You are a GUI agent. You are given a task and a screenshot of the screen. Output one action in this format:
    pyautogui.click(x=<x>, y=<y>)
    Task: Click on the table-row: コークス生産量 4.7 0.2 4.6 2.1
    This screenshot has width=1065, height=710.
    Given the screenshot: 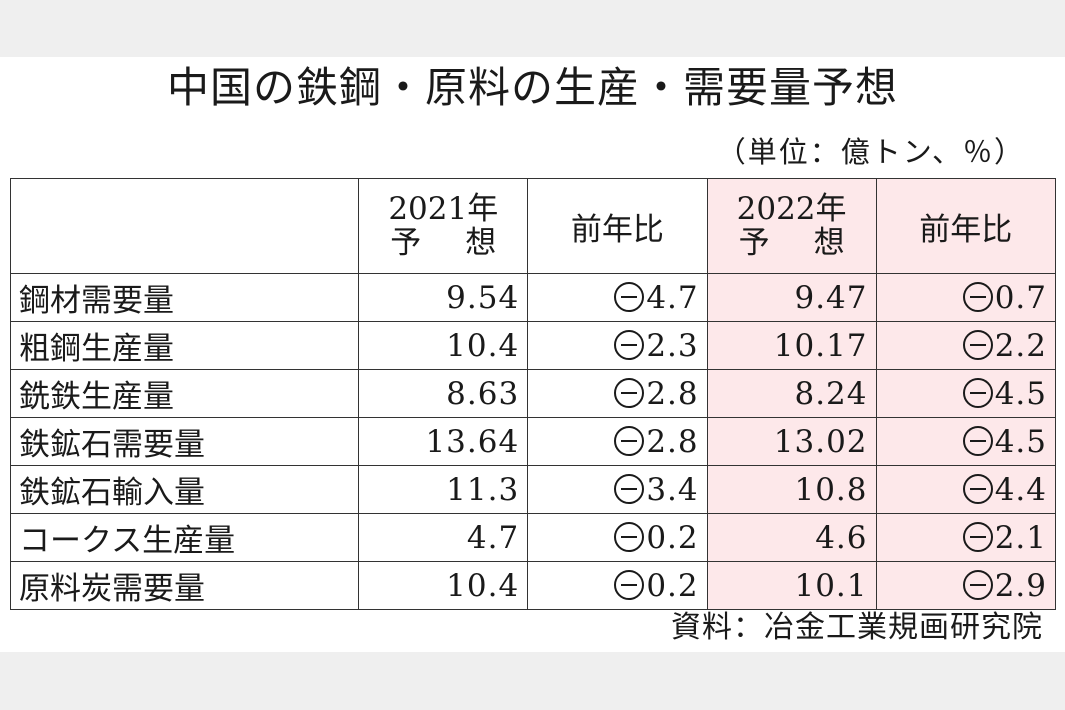 What is the action you would take?
    pyautogui.click(x=533, y=537)
    